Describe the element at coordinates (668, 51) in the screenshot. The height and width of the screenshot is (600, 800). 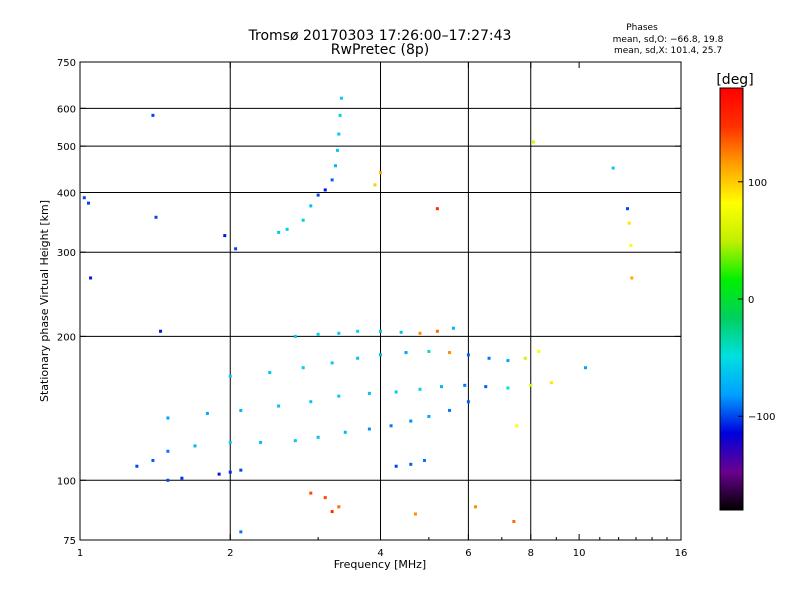
I see `legend-line-x: mean, sd,X: 101.4, 25.7` at that location.